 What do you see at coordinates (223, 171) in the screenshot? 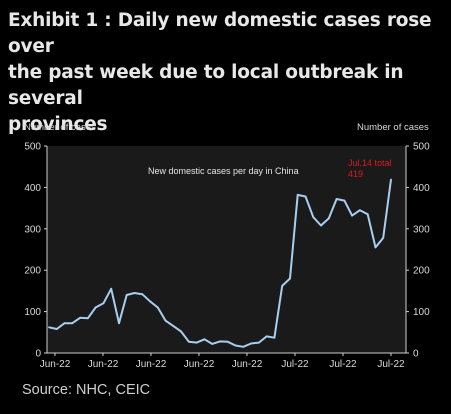
I see `series-label: New domestic cases per day in China` at bounding box center [223, 171].